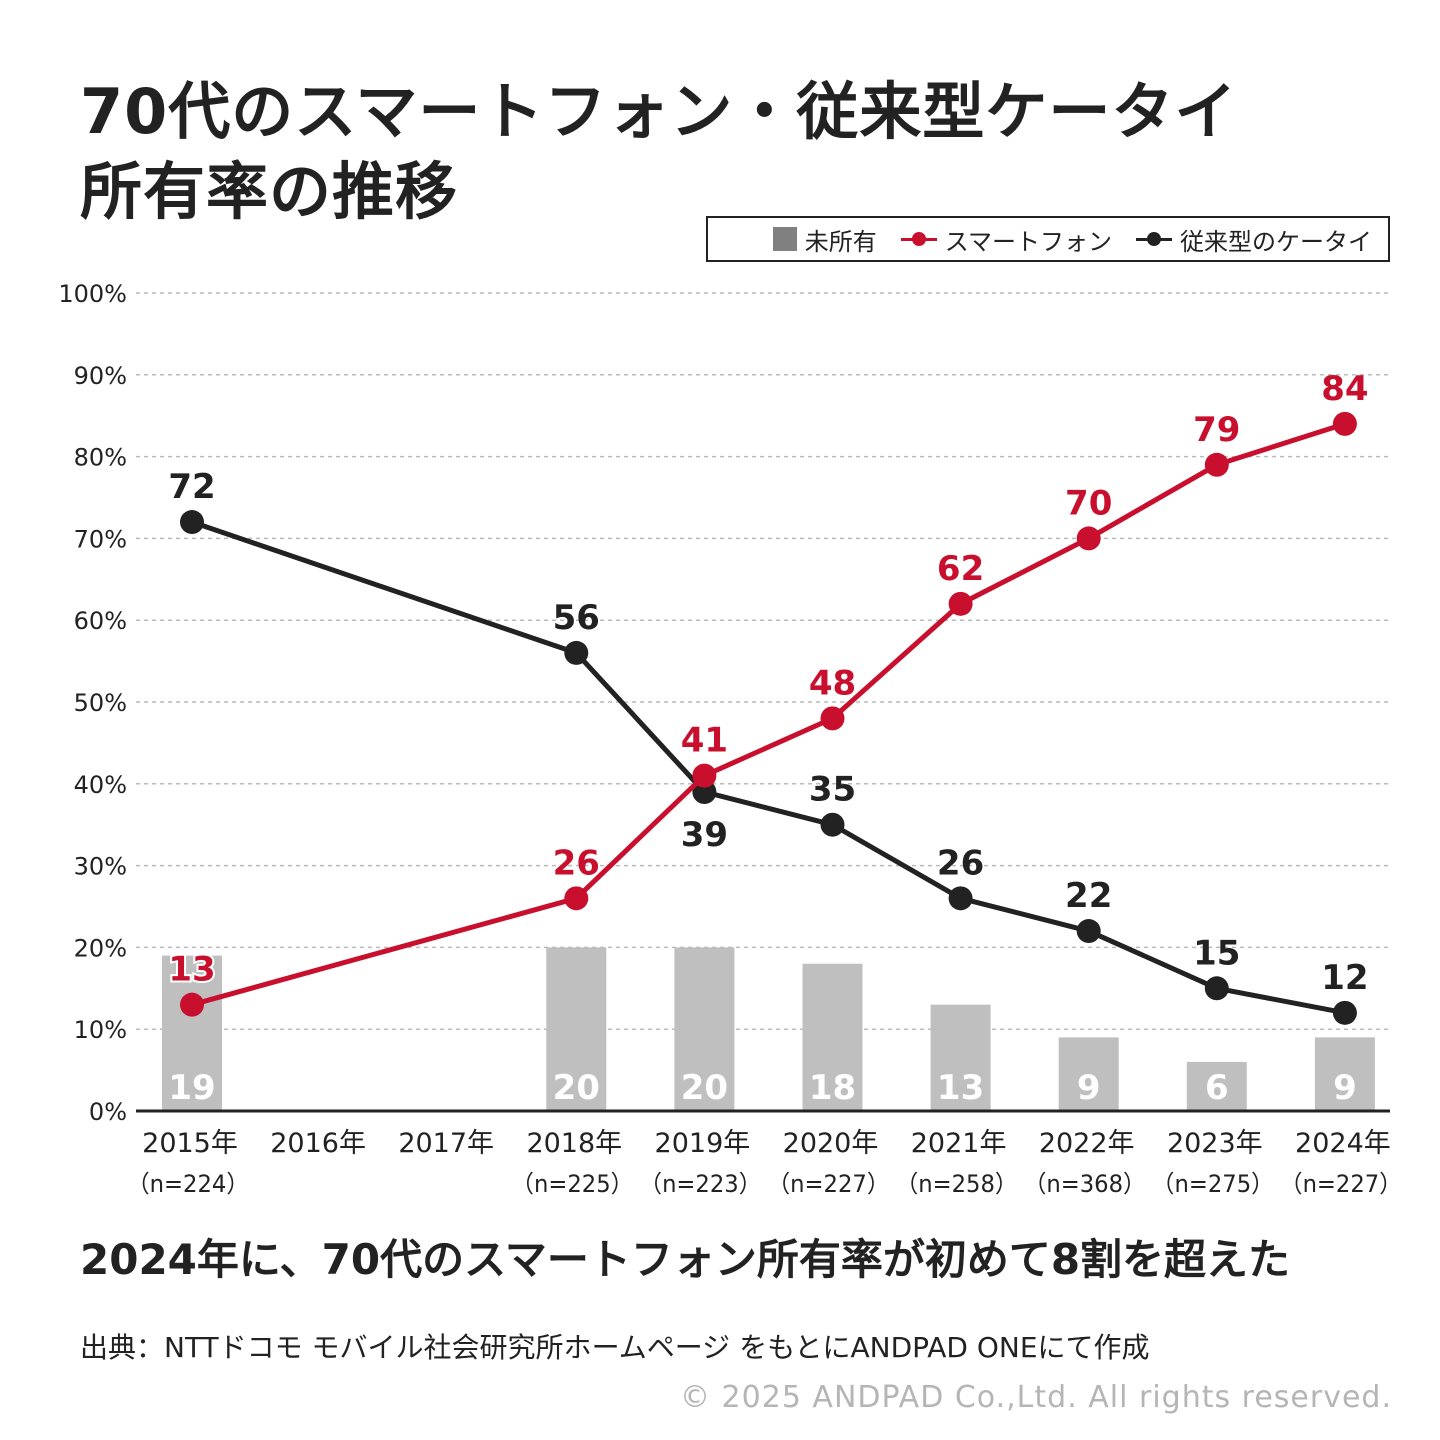 Image resolution: width=1440 pixels, height=1440 pixels. Describe the element at coordinates (188, 1184) in the screenshot. I see `x-sample-size-label: （n=224）` at that location.